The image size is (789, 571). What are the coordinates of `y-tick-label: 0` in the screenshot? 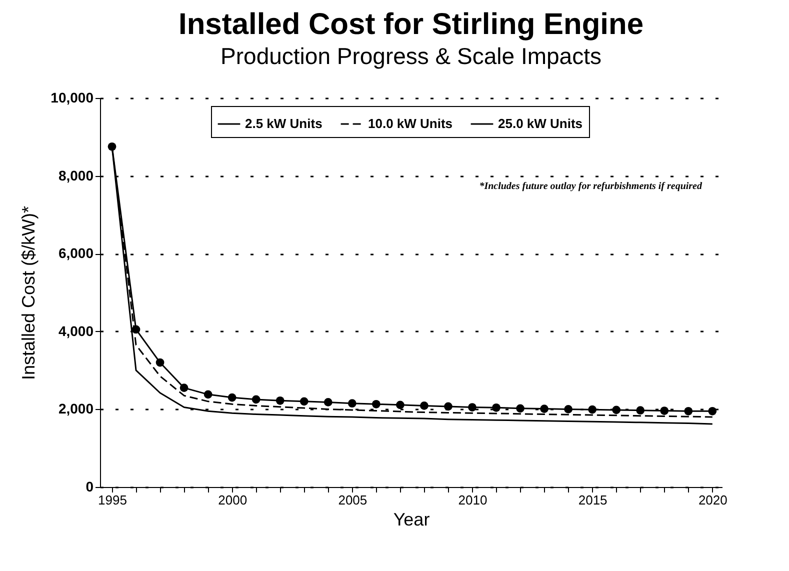 It's located at (90, 486).